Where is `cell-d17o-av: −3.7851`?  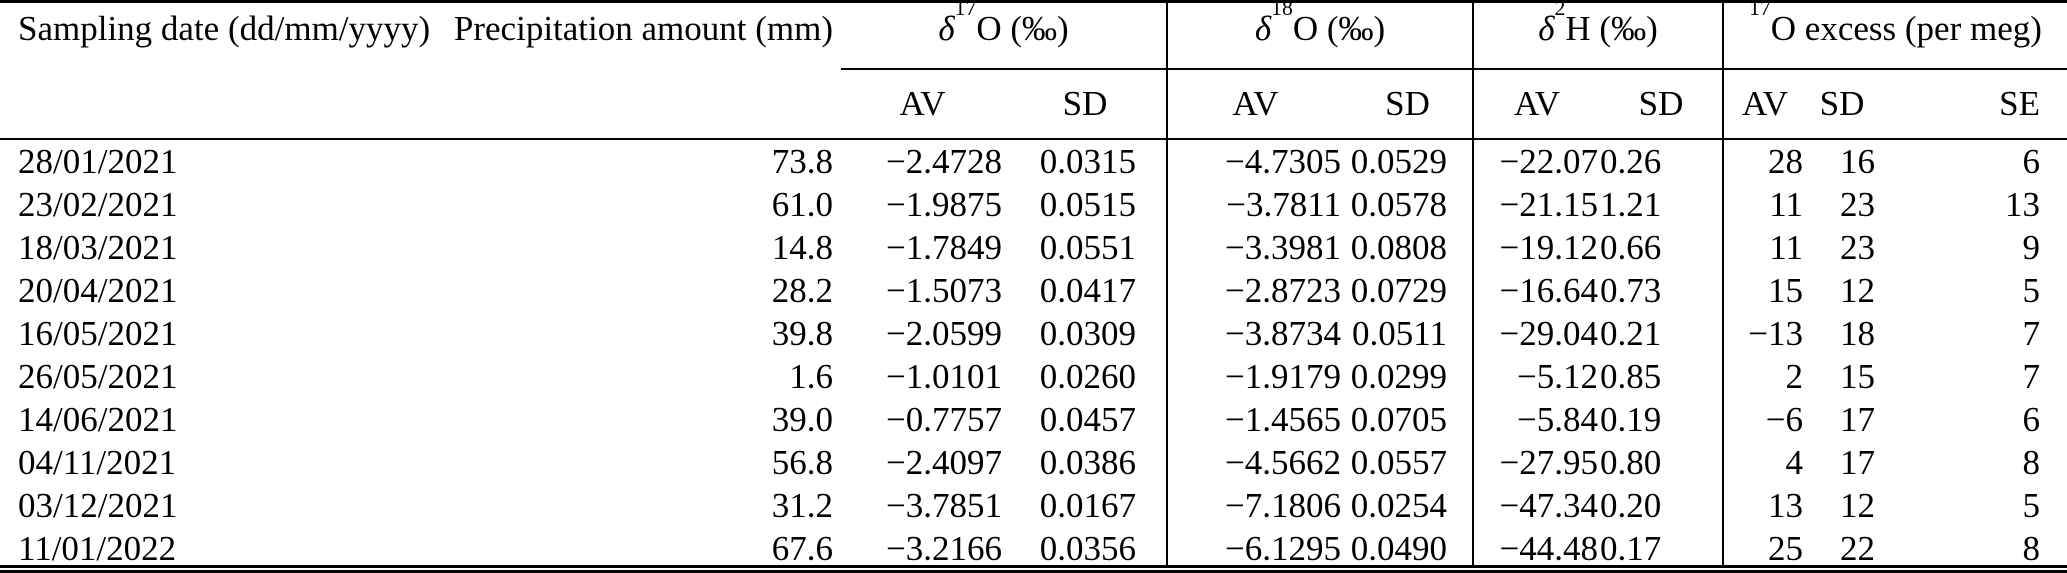 cell-d17o-av: −3.7851 is located at coordinates (944, 505).